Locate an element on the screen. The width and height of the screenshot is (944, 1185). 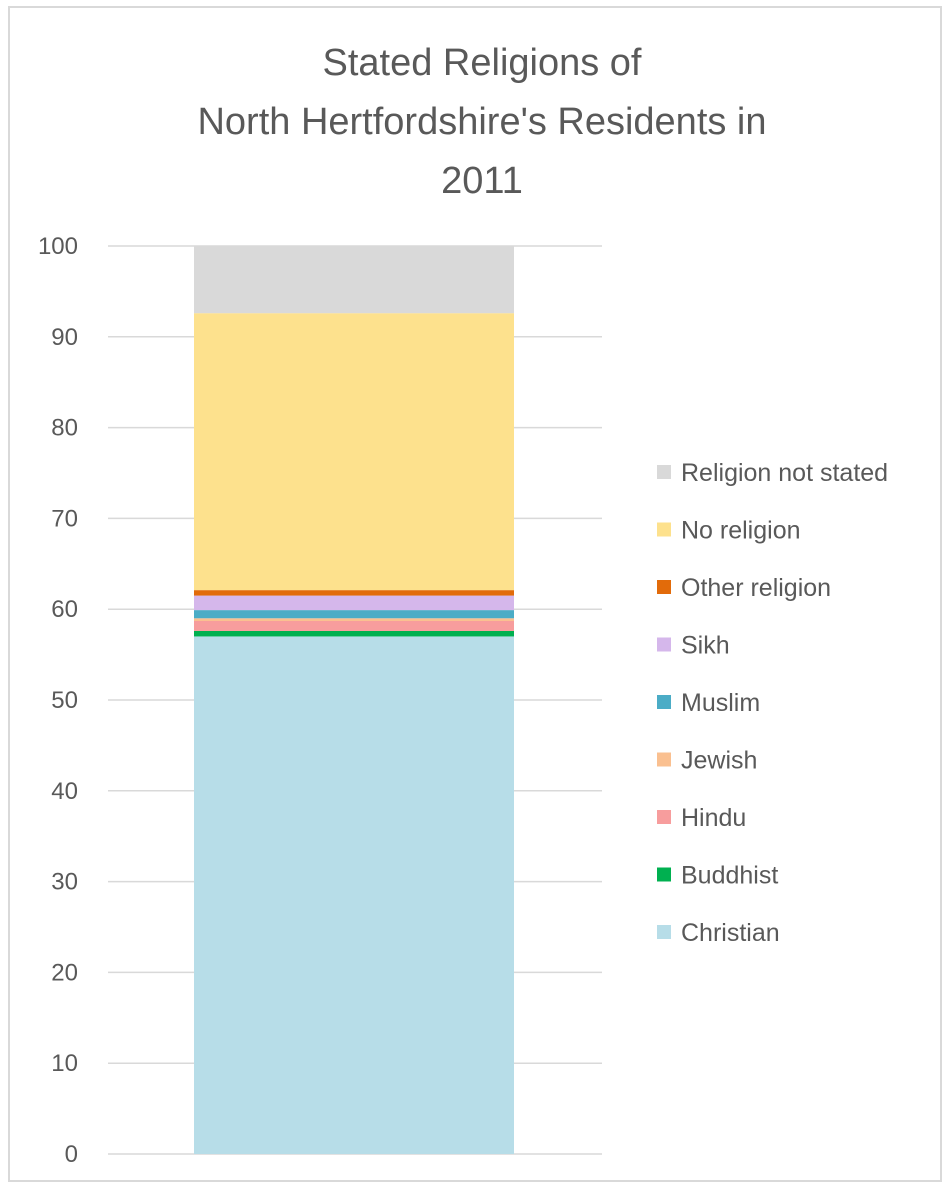
bar-segment-hindu is located at coordinates (354, 626).